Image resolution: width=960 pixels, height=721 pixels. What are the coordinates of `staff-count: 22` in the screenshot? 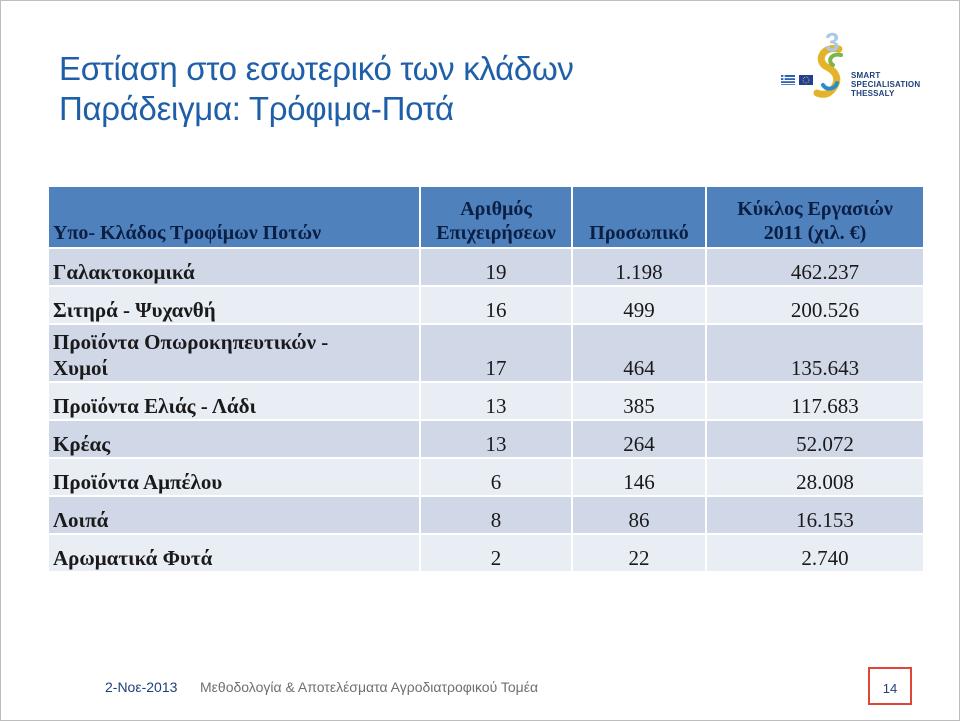 It's located at (640, 552).